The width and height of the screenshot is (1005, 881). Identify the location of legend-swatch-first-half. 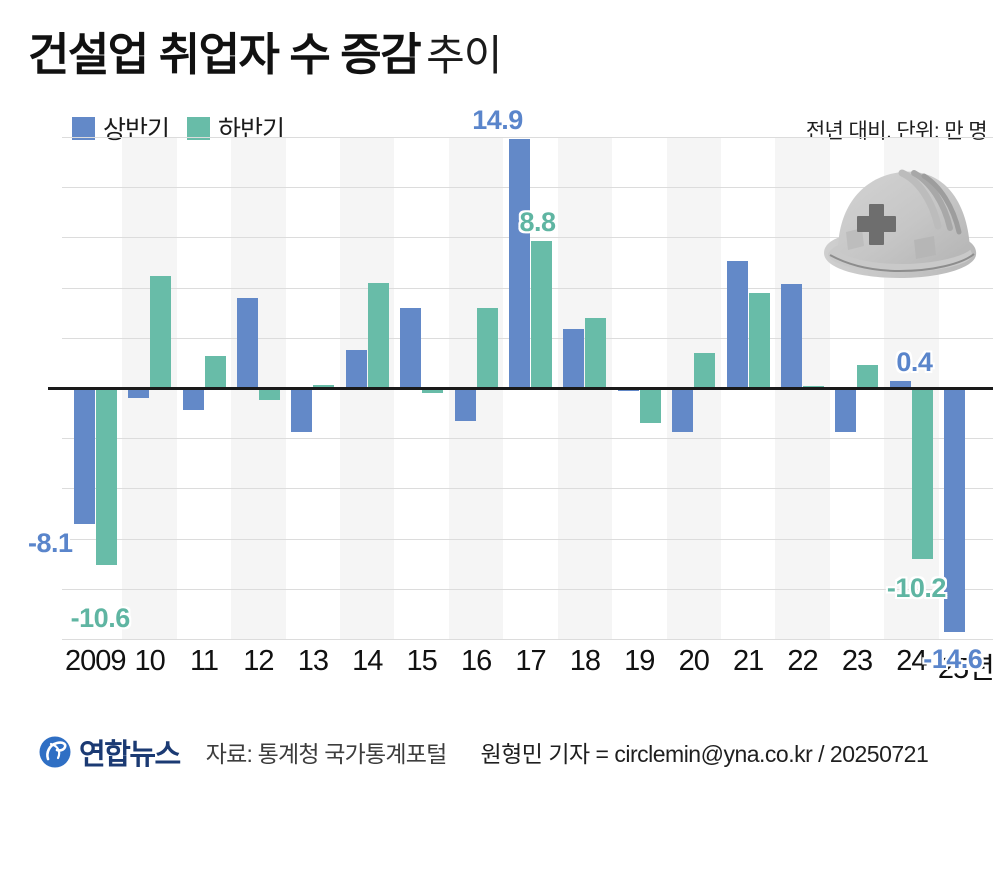
(83, 128).